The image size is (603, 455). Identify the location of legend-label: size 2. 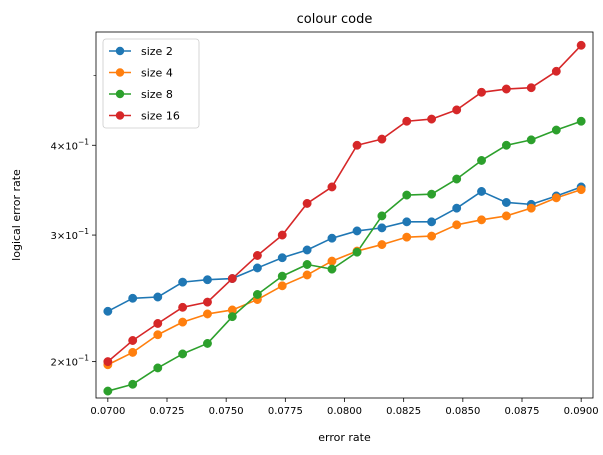
(157, 51).